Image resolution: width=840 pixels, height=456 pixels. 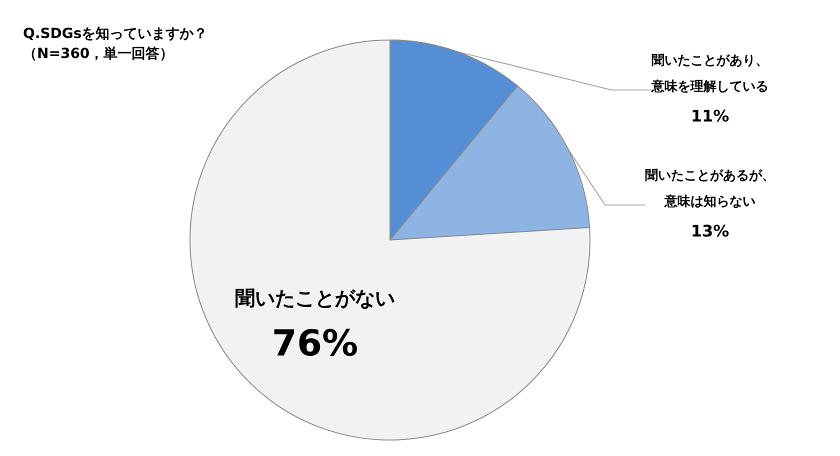 I want to click on chart-title: Q.SDGsを知っていますか？, so click(x=115, y=34).